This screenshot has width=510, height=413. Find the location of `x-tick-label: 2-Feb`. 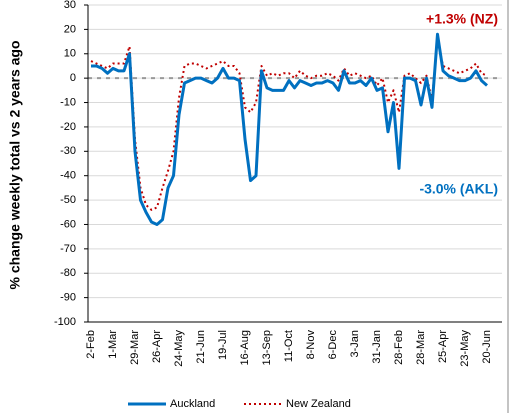

x-tick-label: 2-Feb is located at coordinates (91, 344).